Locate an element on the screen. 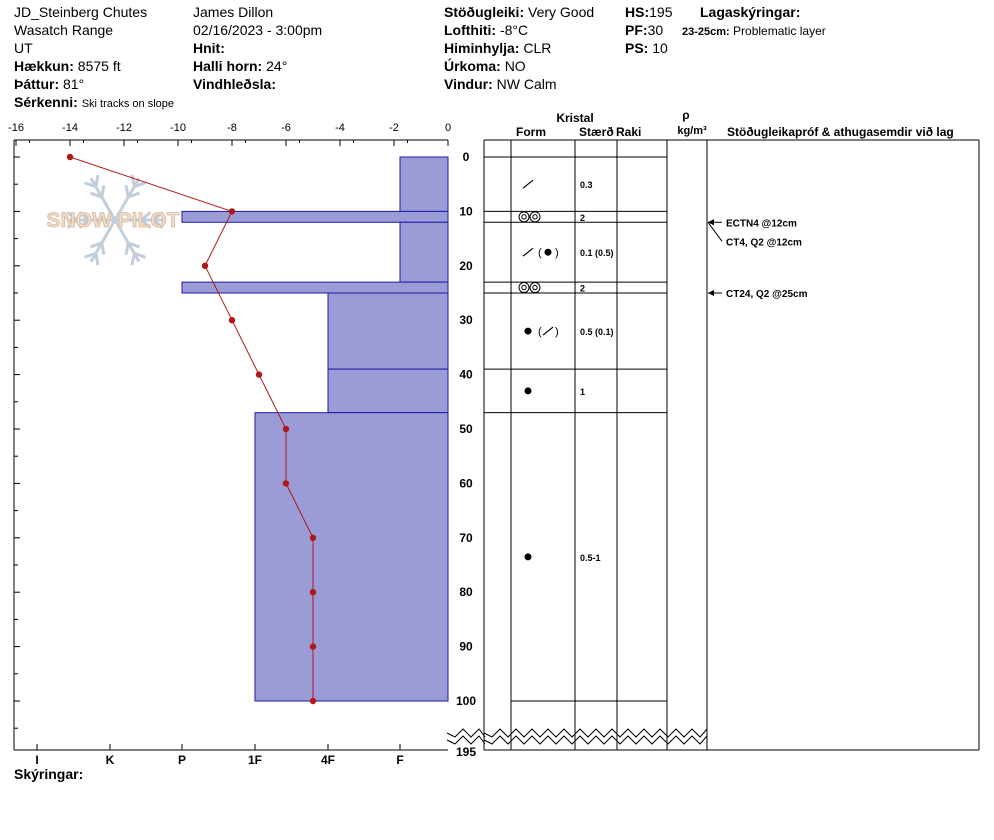 The width and height of the screenshot is (994, 840). stability-label: Stöðugleiki: is located at coordinates (484, 12).